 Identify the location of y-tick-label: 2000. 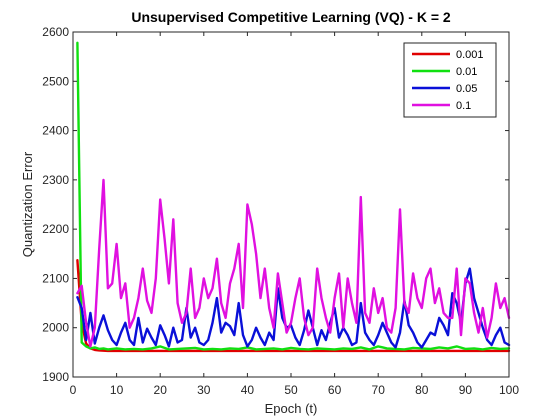
(55, 328).